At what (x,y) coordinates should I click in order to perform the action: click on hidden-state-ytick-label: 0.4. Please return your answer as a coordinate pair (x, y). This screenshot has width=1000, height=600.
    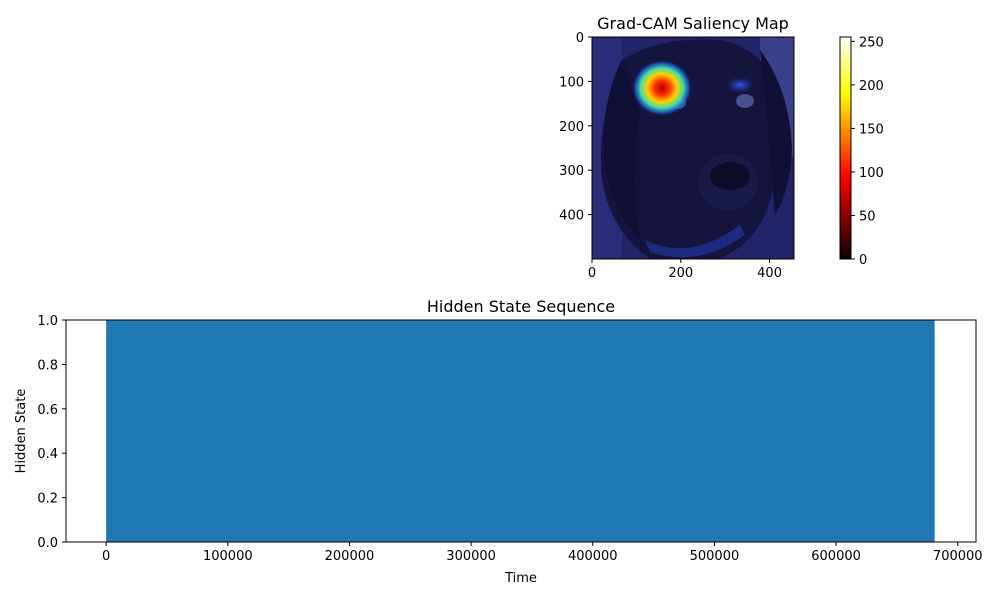
    Looking at the image, I should click on (47, 454).